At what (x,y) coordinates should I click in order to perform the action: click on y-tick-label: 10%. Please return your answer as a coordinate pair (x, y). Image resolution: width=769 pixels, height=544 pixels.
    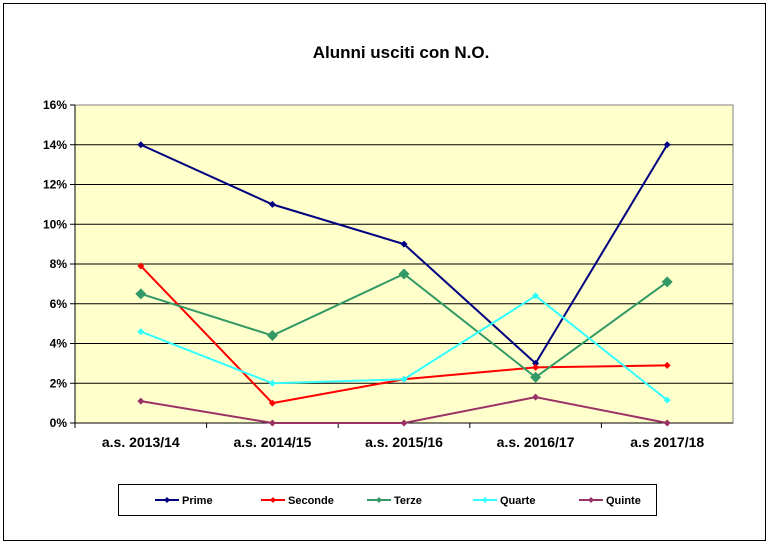
    Looking at the image, I should click on (55, 224).